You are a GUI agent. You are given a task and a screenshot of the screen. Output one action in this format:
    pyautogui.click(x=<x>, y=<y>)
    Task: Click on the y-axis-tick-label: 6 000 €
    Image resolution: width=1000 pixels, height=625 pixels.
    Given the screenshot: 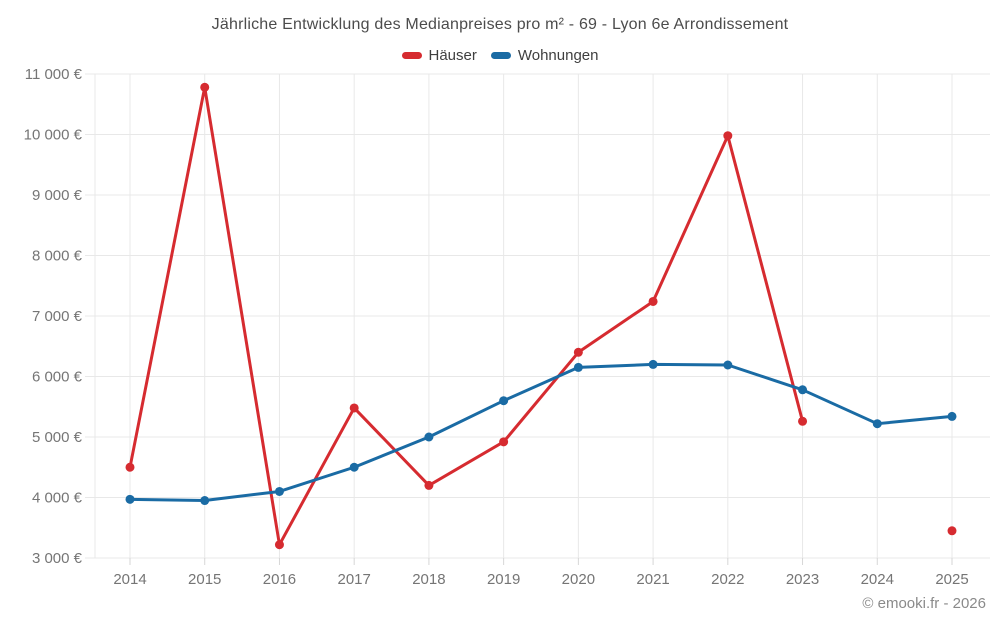 What is the action you would take?
    pyautogui.click(x=57, y=377)
    